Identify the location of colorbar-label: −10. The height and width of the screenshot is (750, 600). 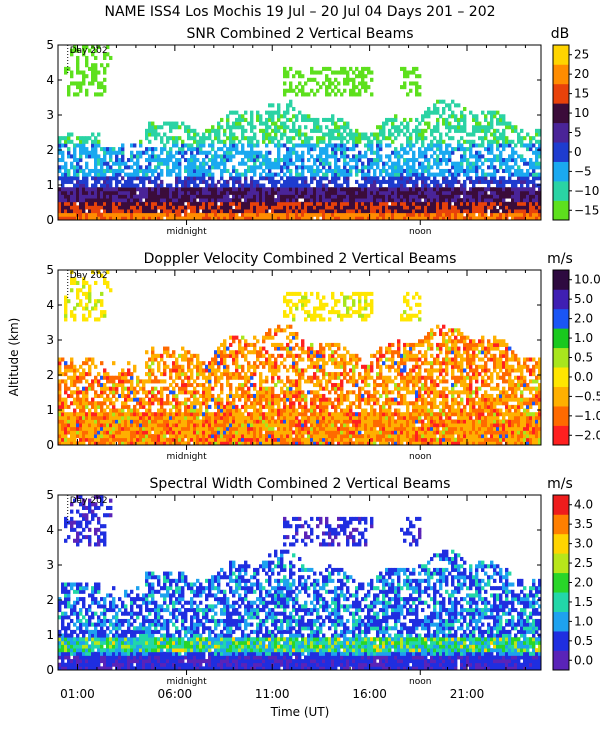
(586, 191).